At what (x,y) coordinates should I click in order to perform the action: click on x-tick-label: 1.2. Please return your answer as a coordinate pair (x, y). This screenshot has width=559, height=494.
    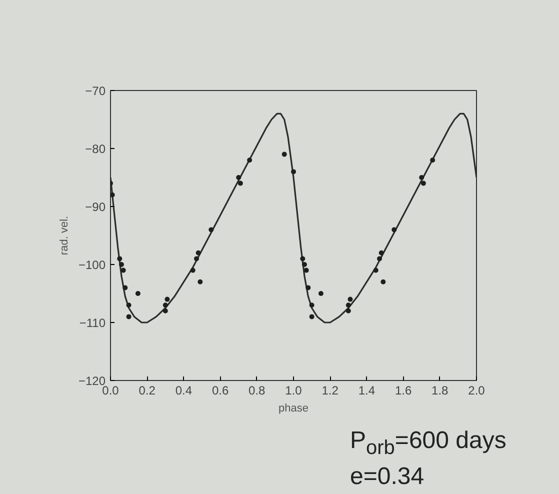
    Looking at the image, I should click on (330, 391).